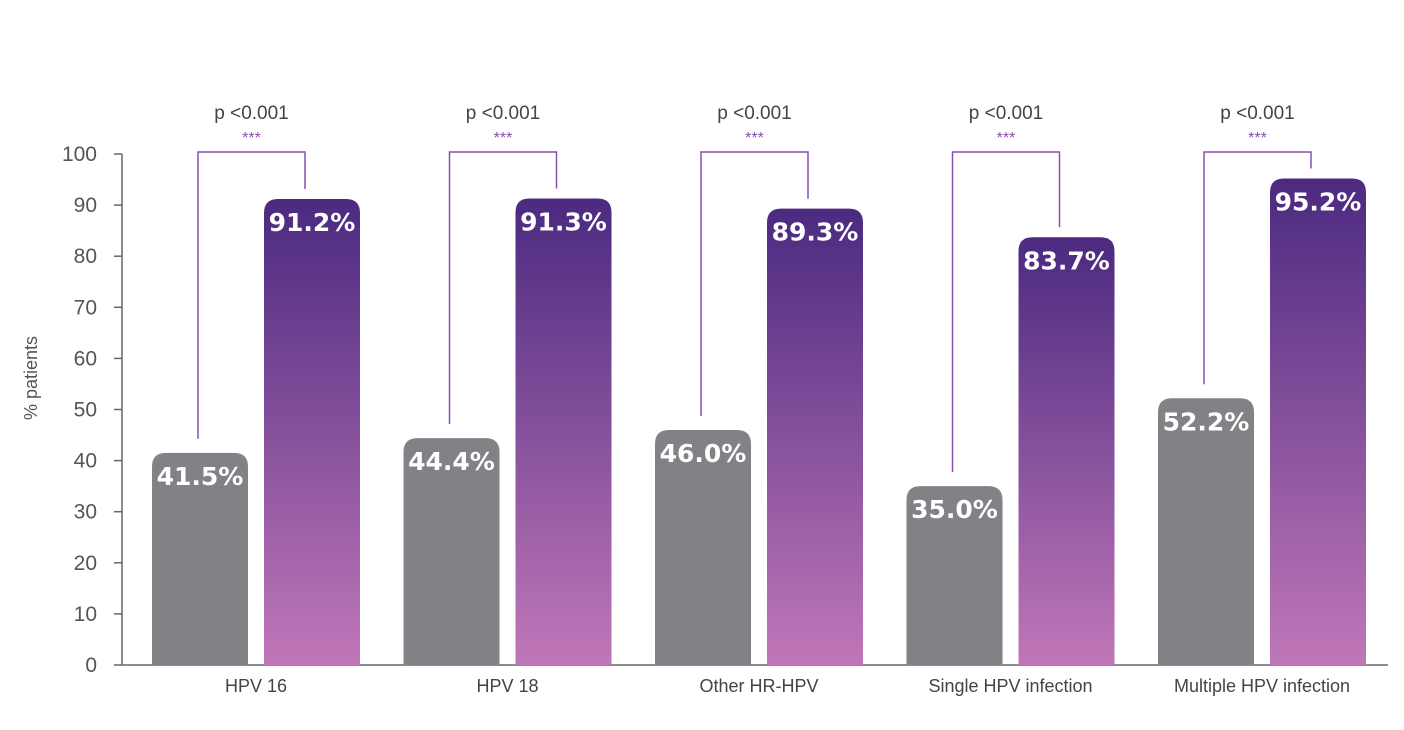 Image resolution: width=1404 pixels, height=730 pixels. Describe the element at coordinates (85, 358) in the screenshot. I see `y-tick-label: 60` at that location.